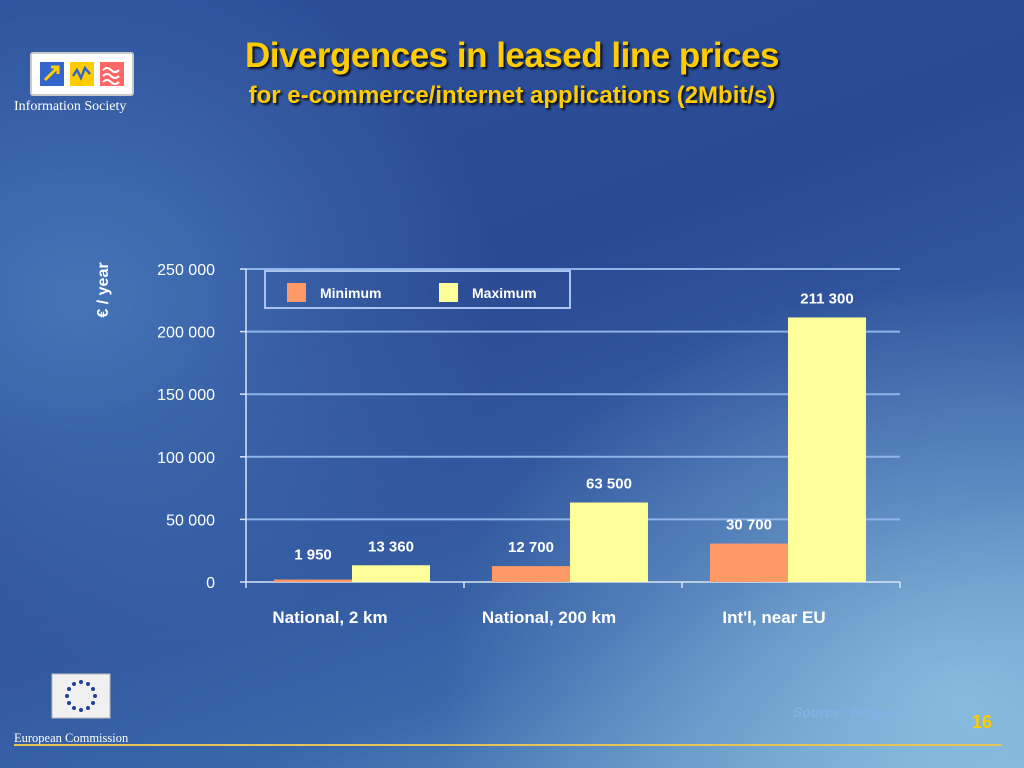 Image resolution: width=1024 pixels, height=768 pixels. Describe the element at coordinates (81, 696) in the screenshot. I see `eu-flag-icon` at that location.